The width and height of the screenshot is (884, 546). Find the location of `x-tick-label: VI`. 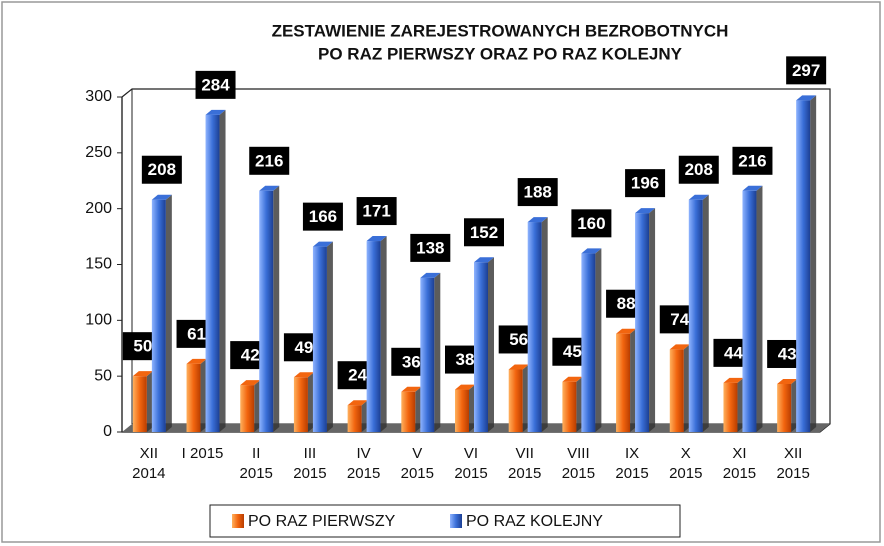

x-tick-label: VI is located at coordinates (471, 453).